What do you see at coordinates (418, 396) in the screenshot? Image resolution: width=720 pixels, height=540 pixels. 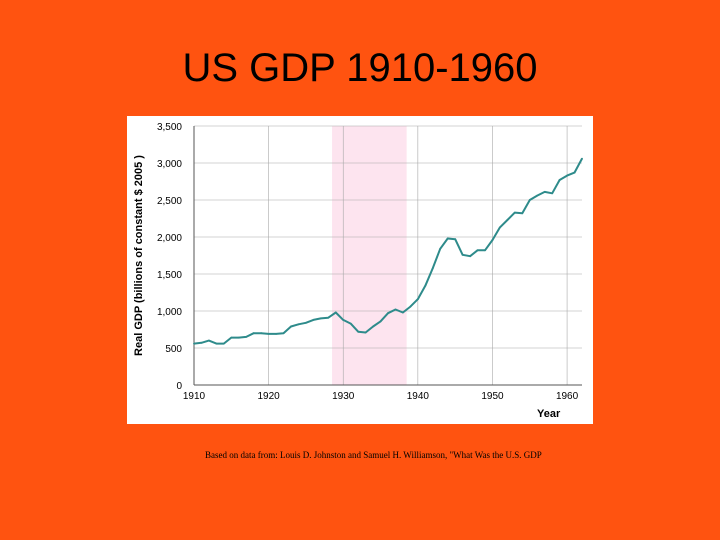 I see `x-tick-label: 1940` at bounding box center [418, 396].